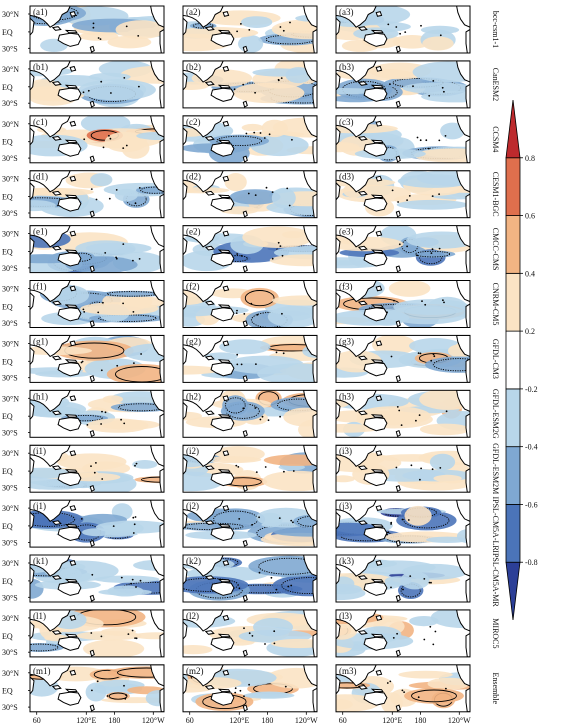 The width and height of the screenshot is (567, 726). I want to click on lon-tick-label: 60, so click(190, 720).